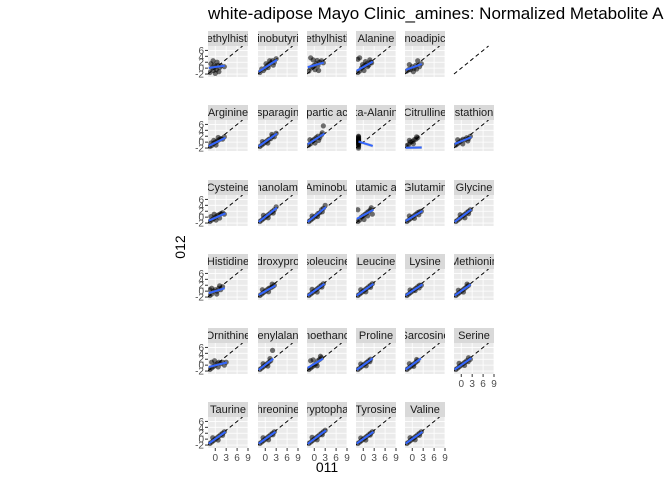 This screenshot has height=480, width=672. I want to click on facet-panel: stathion, so click(474, 128).